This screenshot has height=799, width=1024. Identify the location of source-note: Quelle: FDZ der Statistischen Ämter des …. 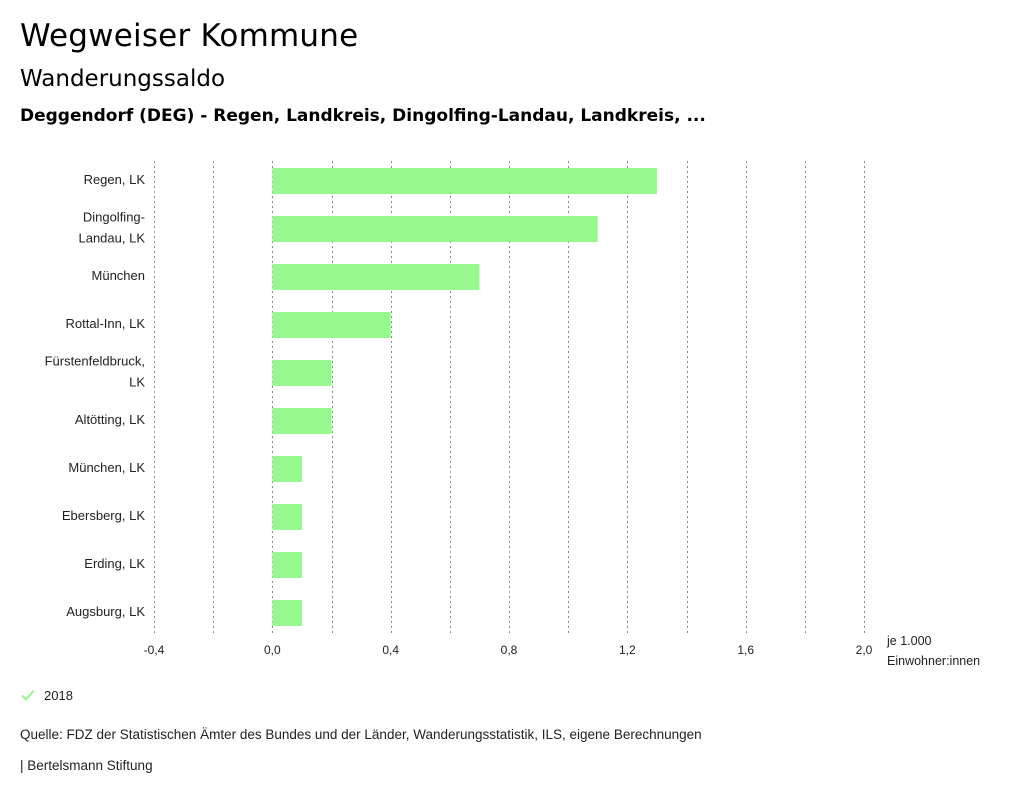
(361, 734).